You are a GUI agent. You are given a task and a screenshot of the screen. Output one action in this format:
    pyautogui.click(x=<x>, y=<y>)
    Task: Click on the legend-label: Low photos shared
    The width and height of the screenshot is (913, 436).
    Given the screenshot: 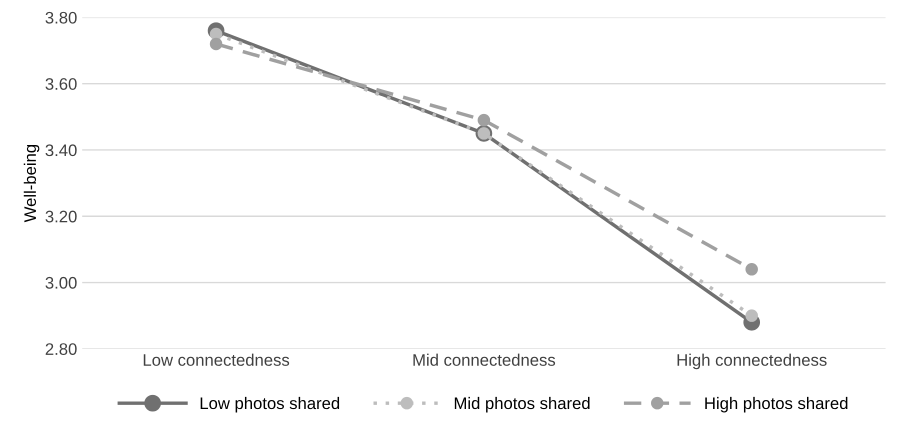 What is the action you would take?
    pyautogui.click(x=270, y=404)
    